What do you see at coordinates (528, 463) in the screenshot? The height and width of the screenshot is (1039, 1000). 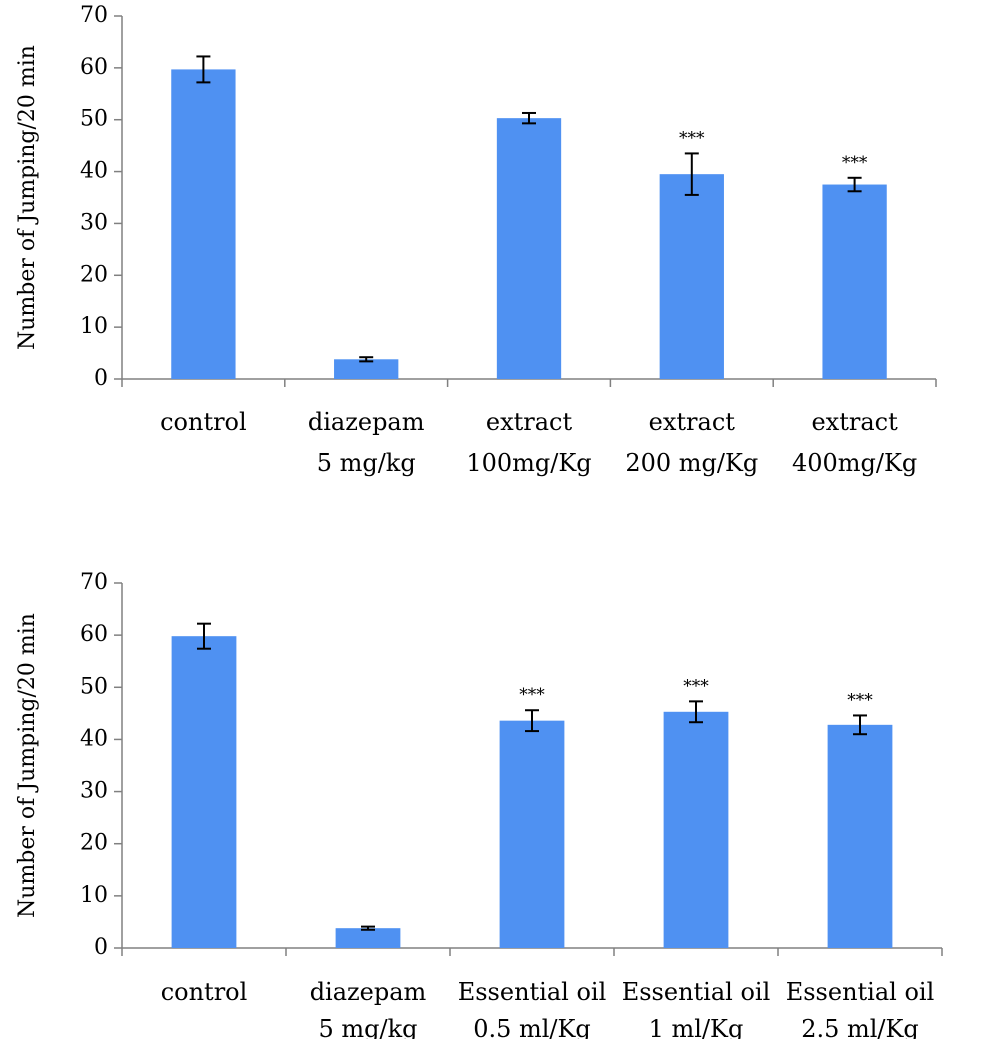 I see `category-label: 100mg/Kg` at bounding box center [528, 463].